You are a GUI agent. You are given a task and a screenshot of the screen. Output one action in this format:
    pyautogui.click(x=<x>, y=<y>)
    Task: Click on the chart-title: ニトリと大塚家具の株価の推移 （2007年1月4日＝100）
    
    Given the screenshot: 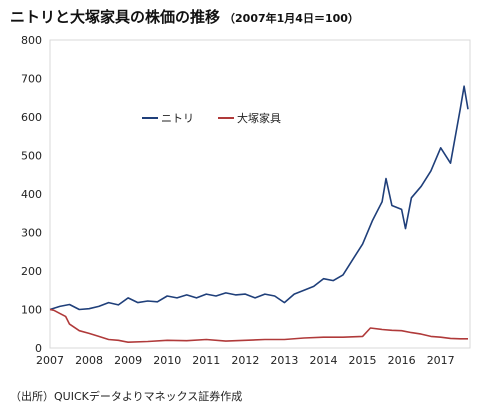 What is the action you would take?
    pyautogui.click(x=250, y=18)
    